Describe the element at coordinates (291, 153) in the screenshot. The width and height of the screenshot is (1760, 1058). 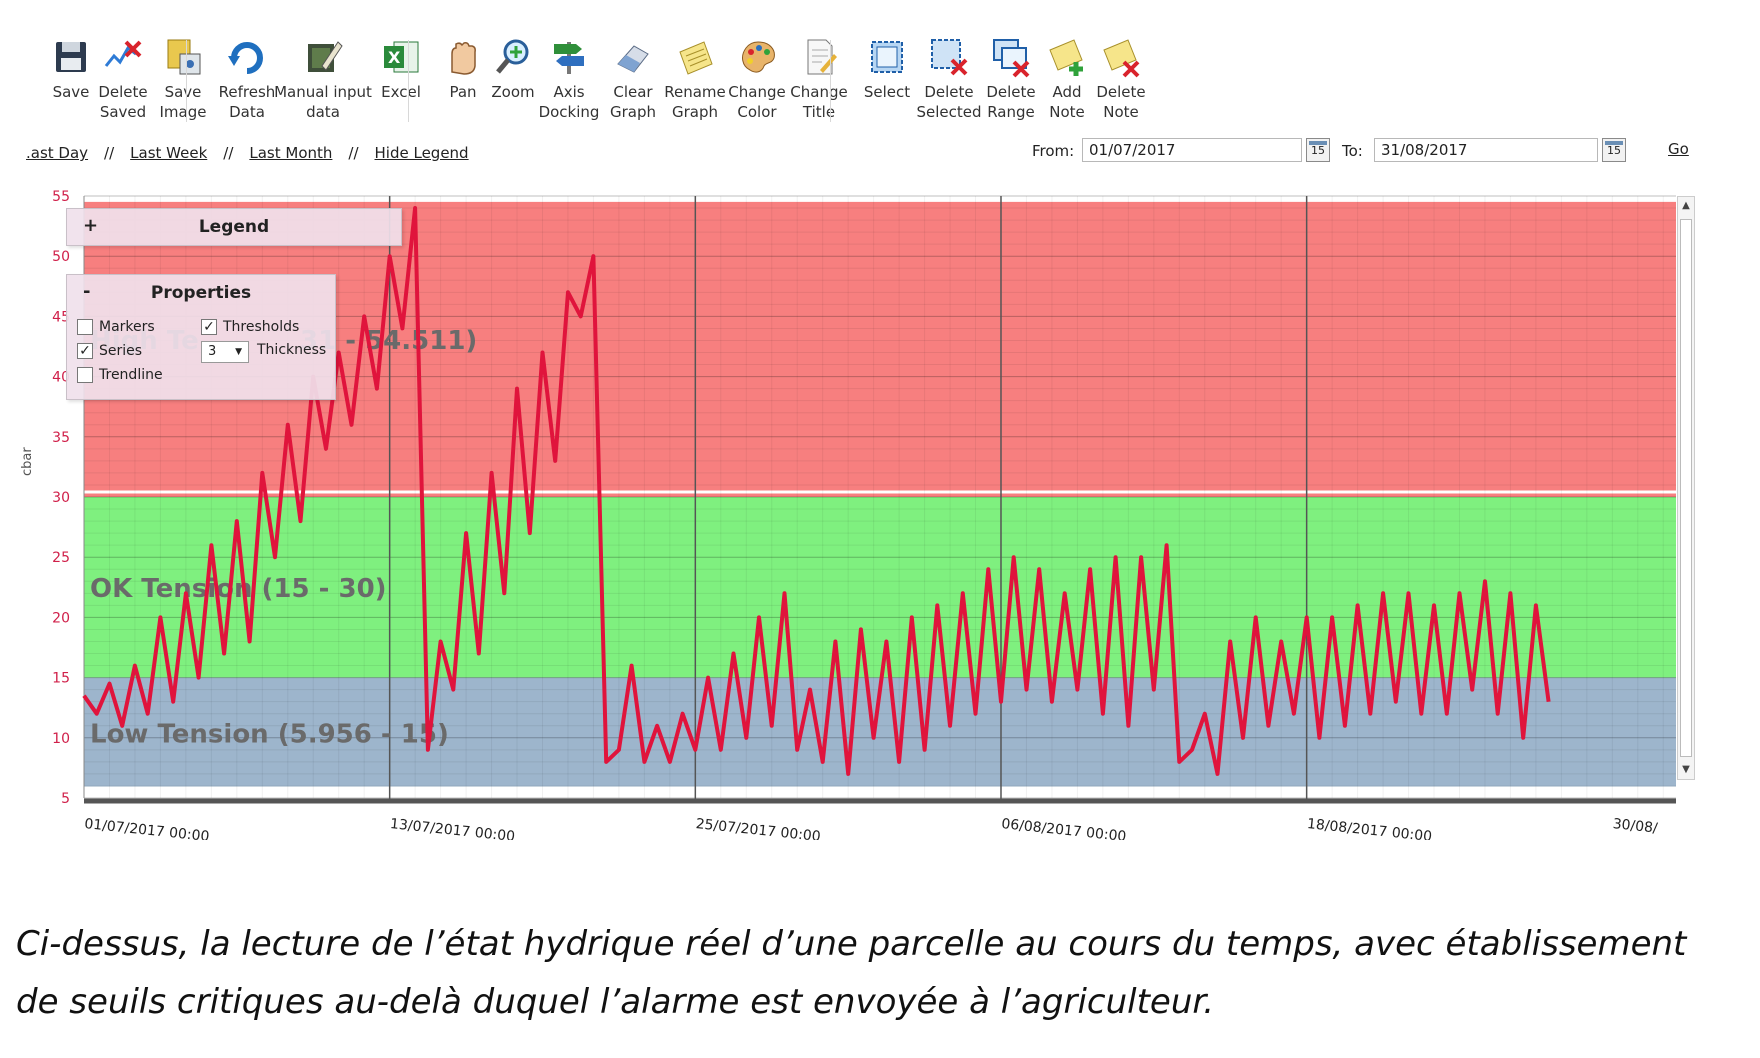
I see `last-month-link: Last Month` at that location.